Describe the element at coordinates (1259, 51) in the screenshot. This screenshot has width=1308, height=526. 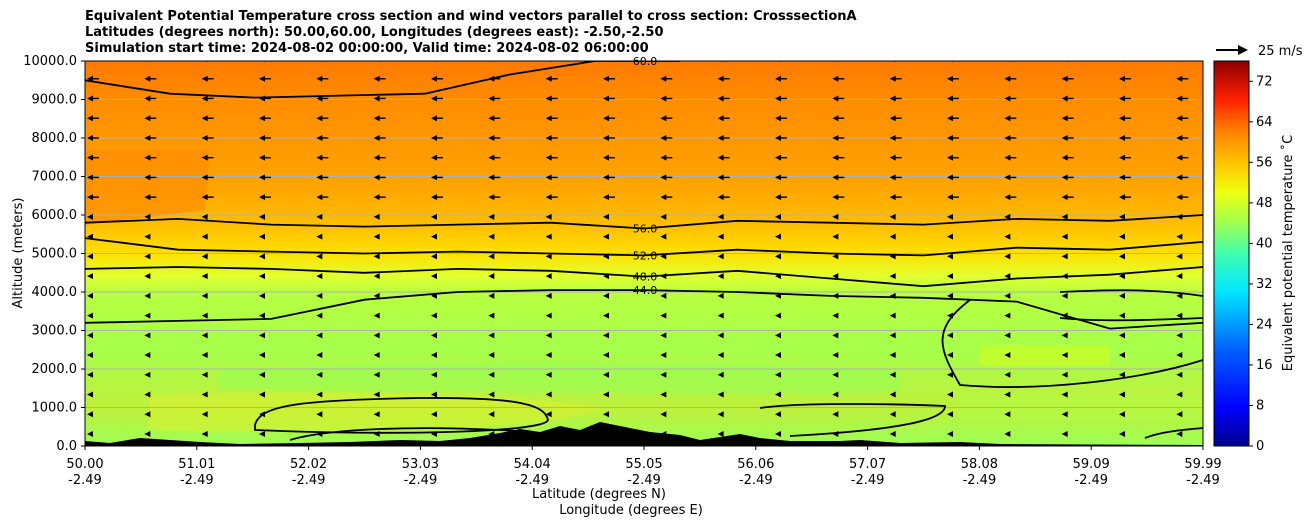
I see `quiver-key: 25 m/s` at that location.